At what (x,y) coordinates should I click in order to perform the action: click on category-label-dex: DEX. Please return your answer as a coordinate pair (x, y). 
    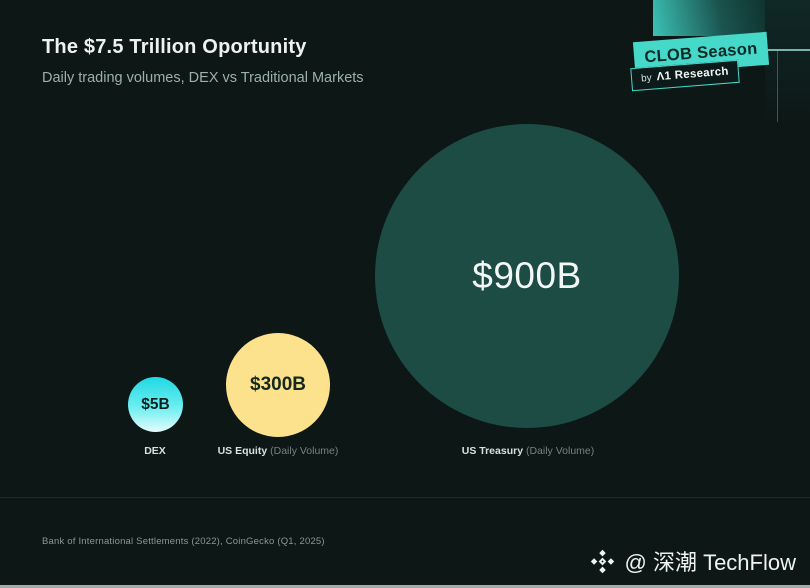
    Looking at the image, I should click on (155, 451).